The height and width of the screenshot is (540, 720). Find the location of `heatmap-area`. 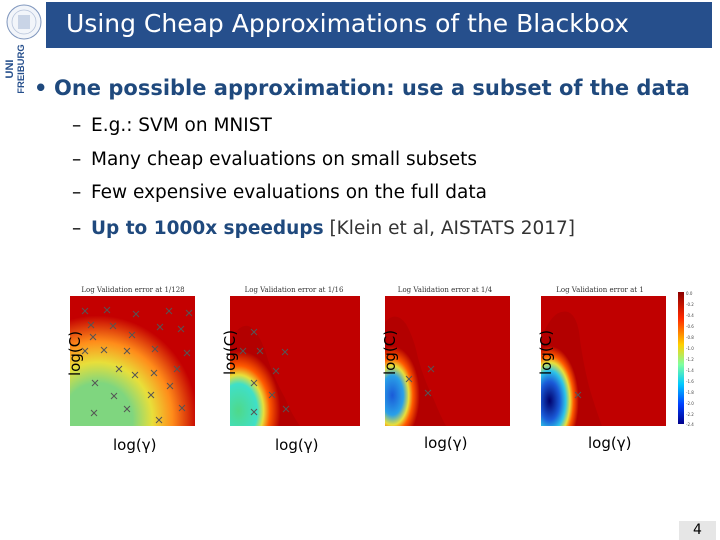

heatmap-area is located at coordinates (132, 361).